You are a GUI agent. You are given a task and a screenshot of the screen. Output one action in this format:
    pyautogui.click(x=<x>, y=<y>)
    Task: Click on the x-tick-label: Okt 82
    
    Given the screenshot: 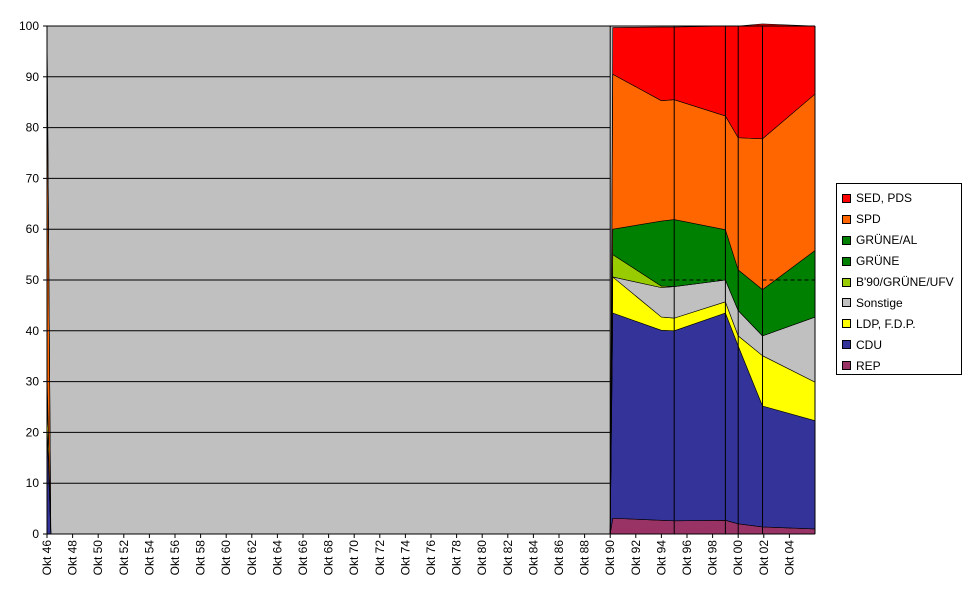 What is the action you would take?
    pyautogui.click(x=508, y=558)
    